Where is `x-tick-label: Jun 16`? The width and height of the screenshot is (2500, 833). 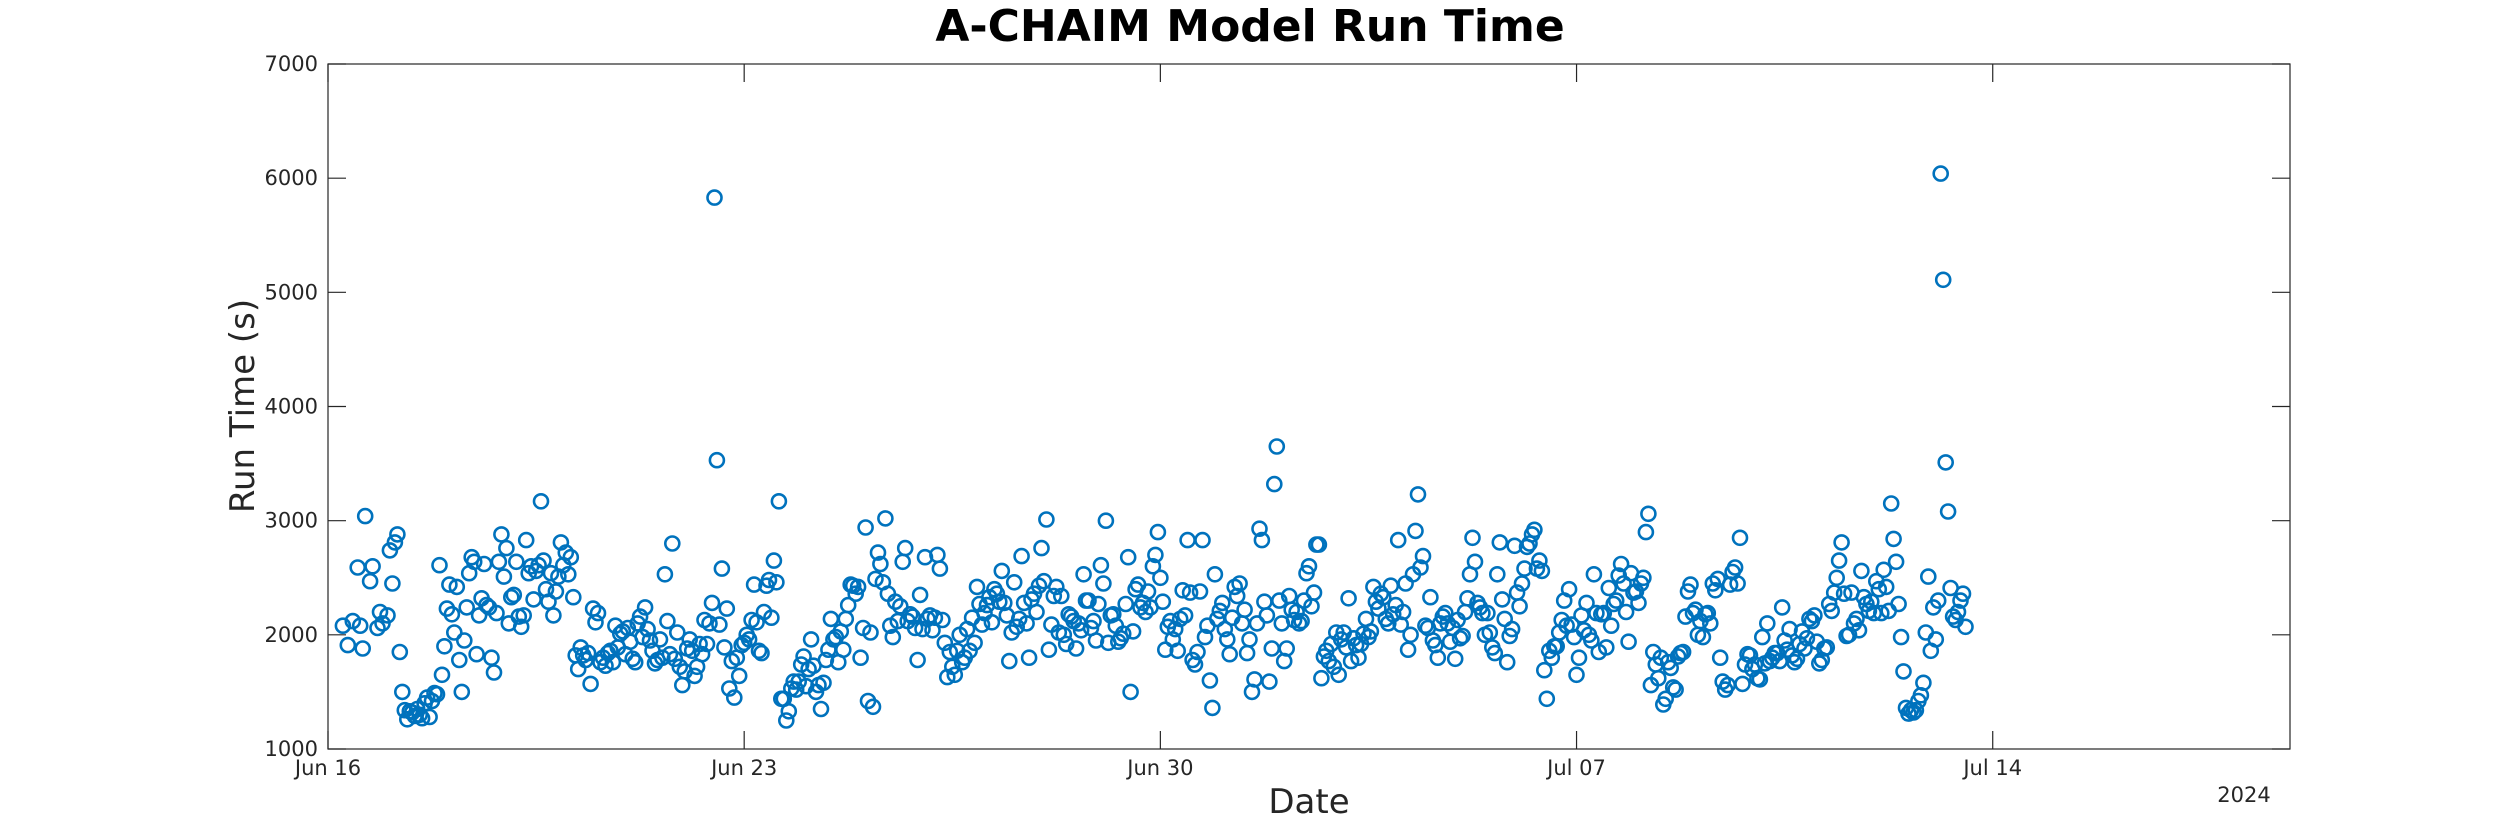
x-tick-label: Jun 16 is located at coordinates (327, 768).